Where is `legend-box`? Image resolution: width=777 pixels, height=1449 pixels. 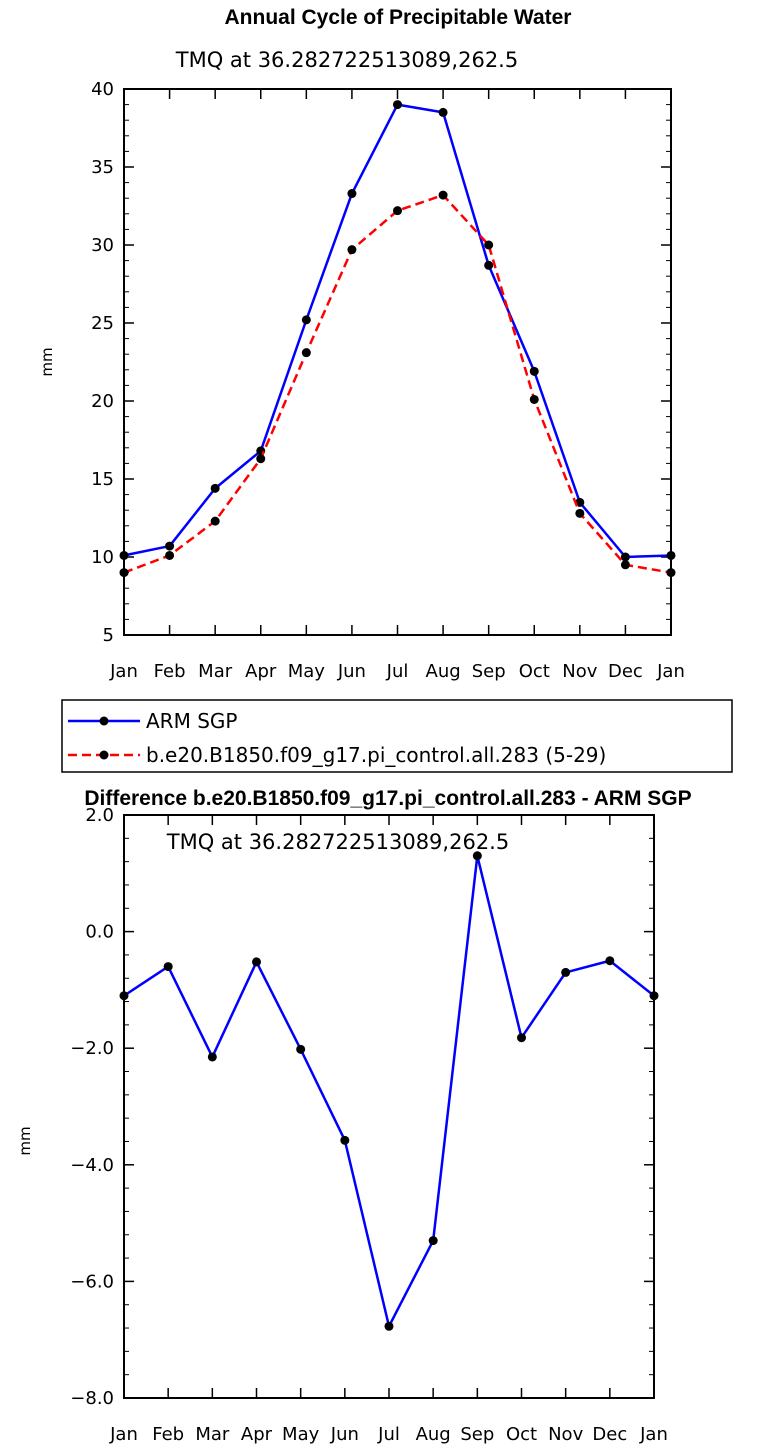 legend-box is located at coordinates (397, 736).